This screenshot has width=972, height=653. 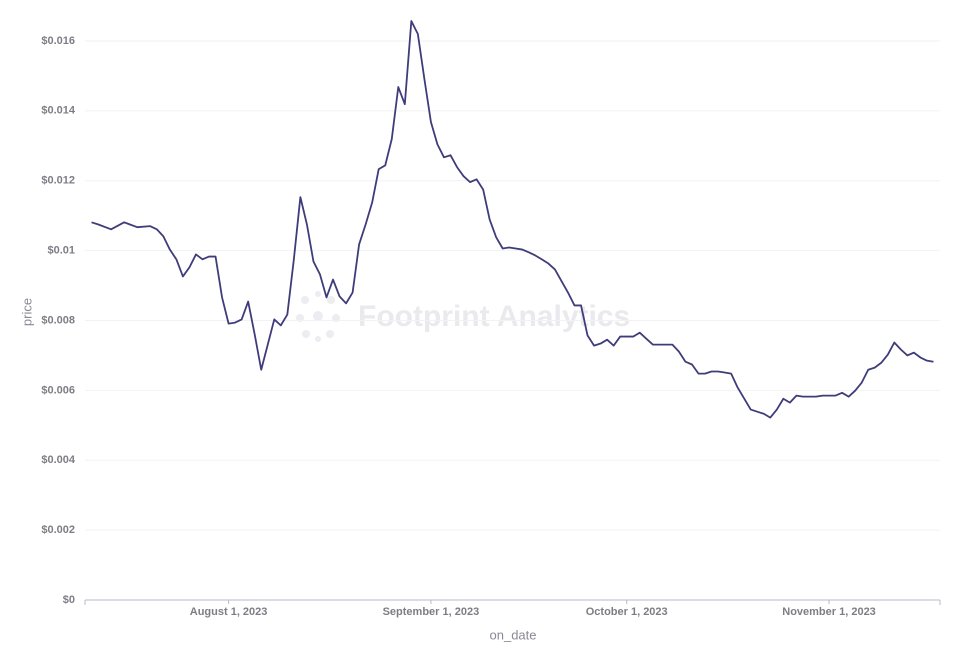 What do you see at coordinates (494, 316) in the screenshot?
I see `watermark: Footprint Analytics` at bounding box center [494, 316].